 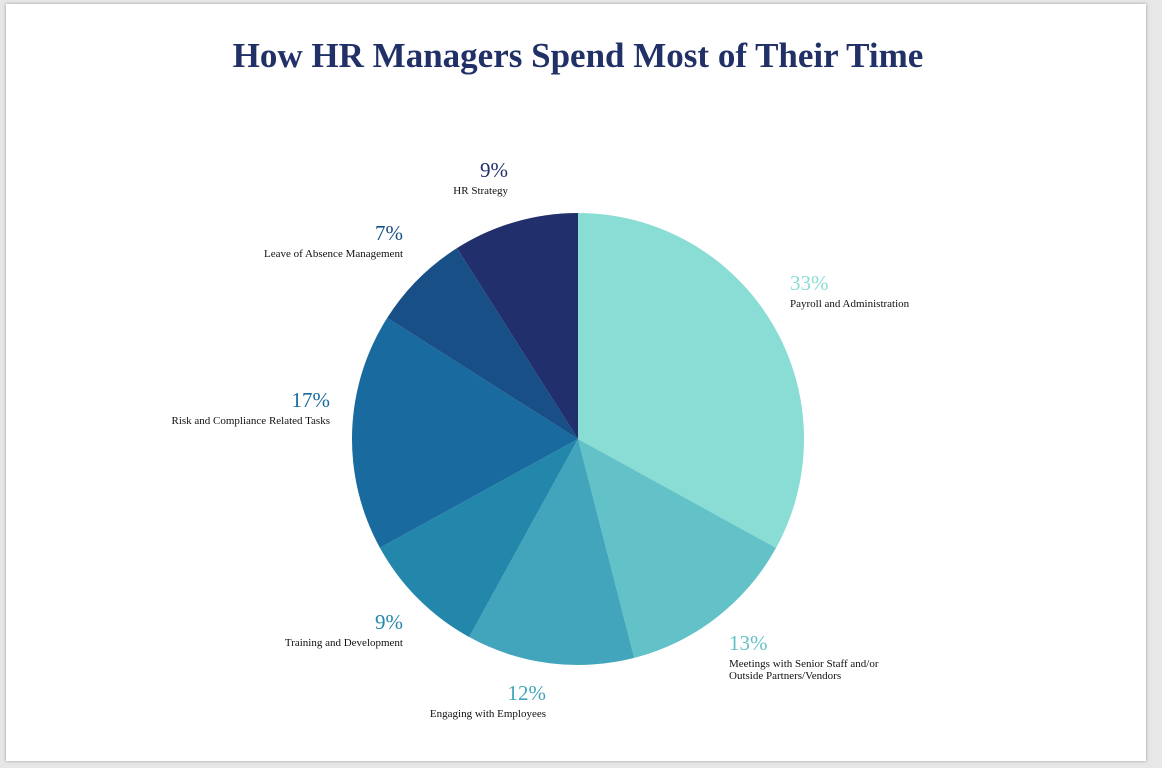 I want to click on slice-percent-label: 13%, so click(x=748, y=643).